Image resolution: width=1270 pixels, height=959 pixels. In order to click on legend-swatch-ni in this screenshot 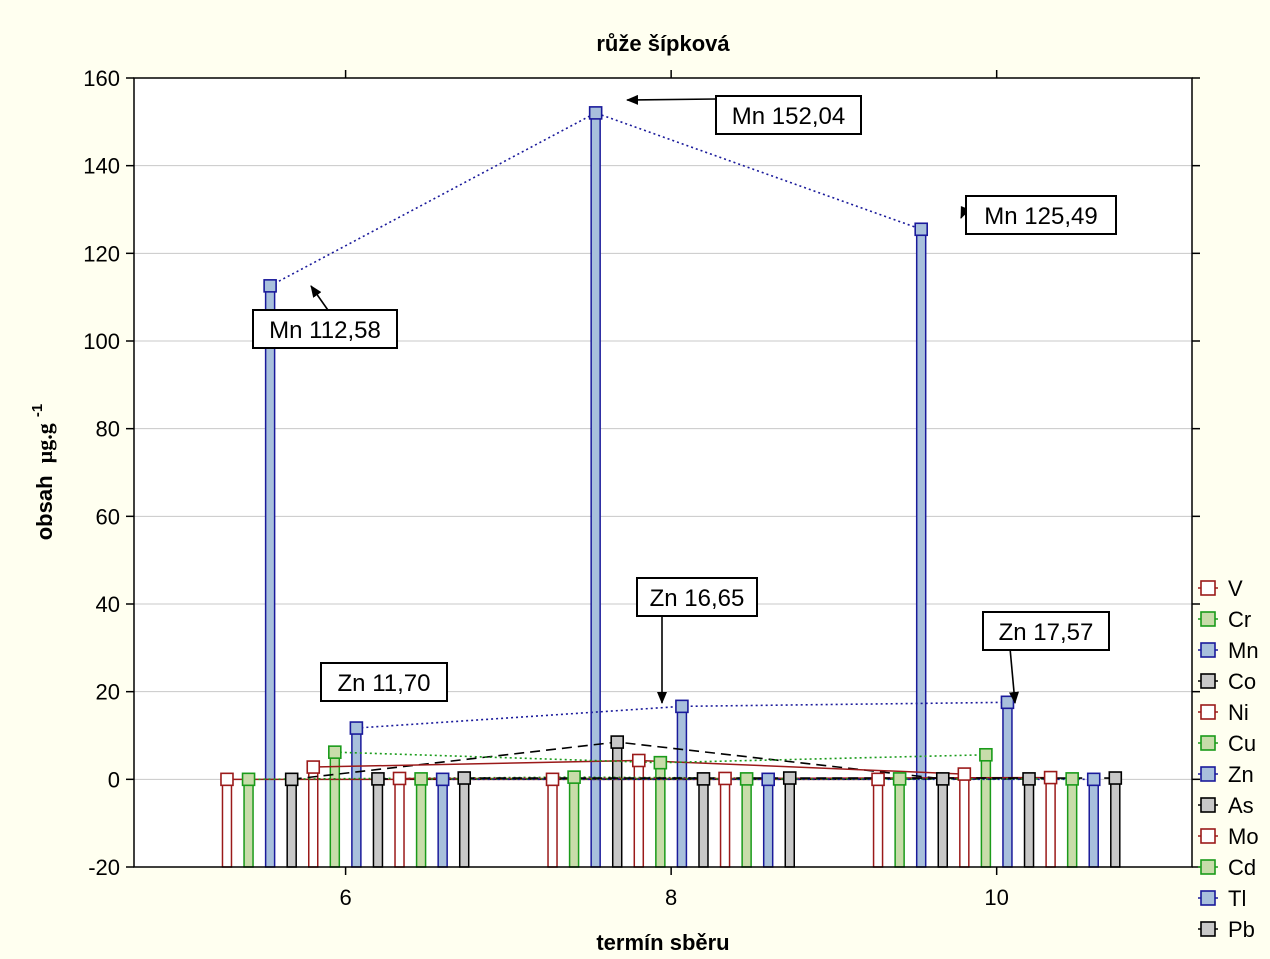, I will do `click(1208, 712)`.